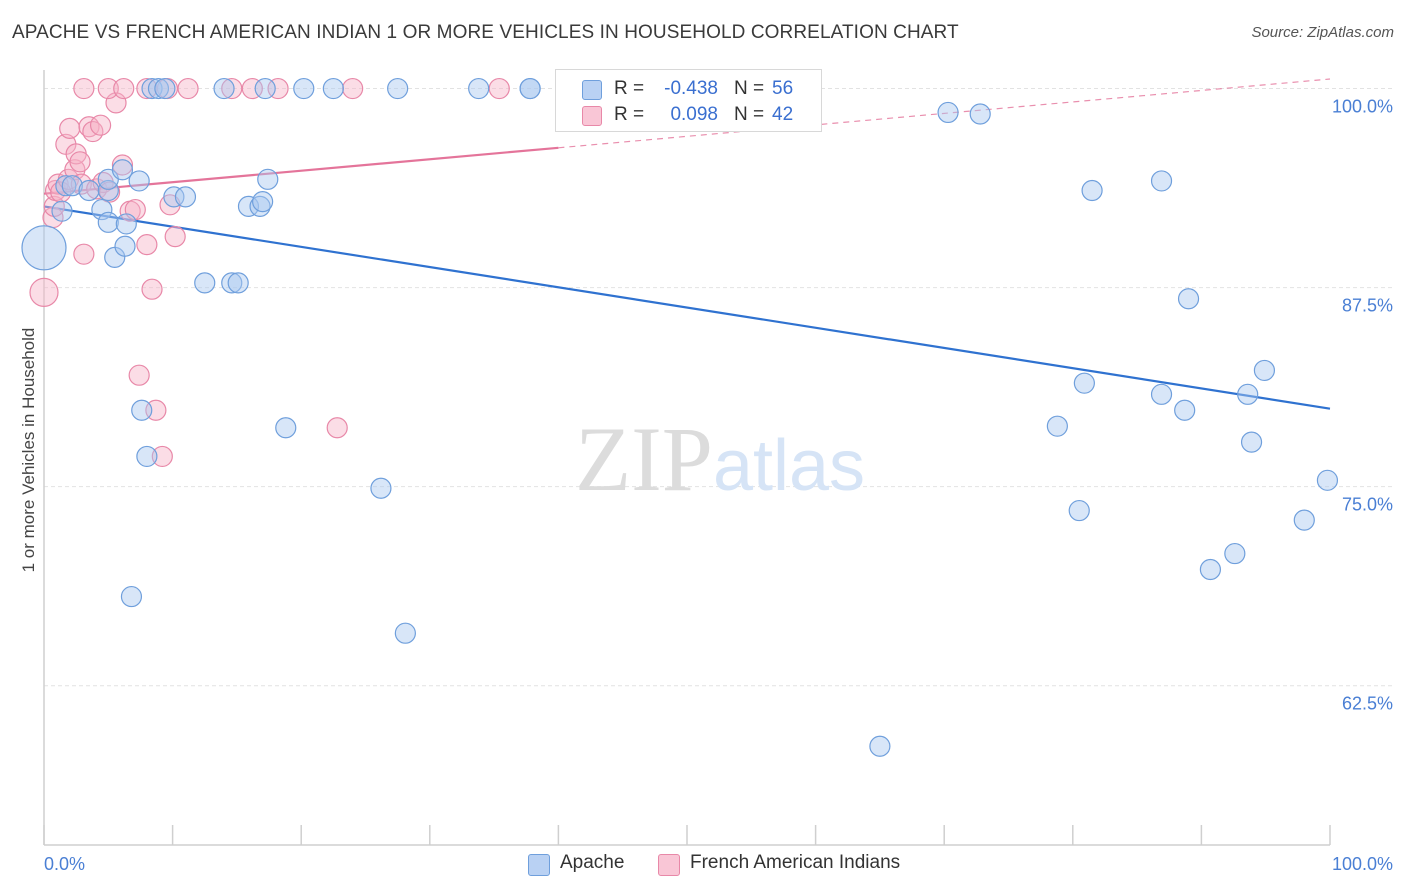  Describe the element at coordinates (1367, 505) in the screenshot. I see `y-tick-label: 75.0%` at that location.